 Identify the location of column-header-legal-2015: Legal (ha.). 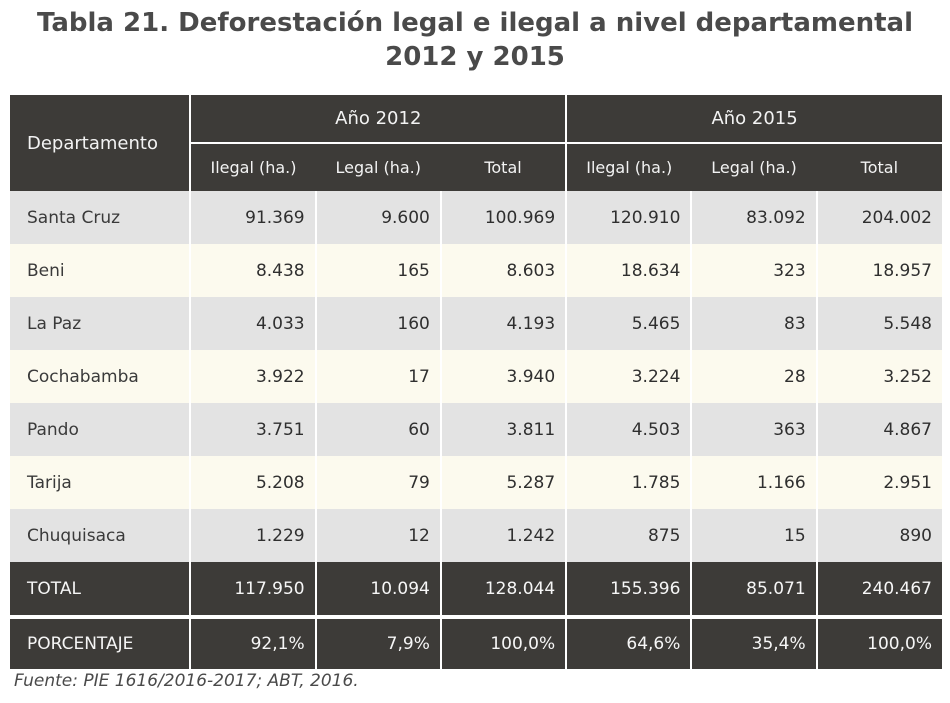
(754, 167).